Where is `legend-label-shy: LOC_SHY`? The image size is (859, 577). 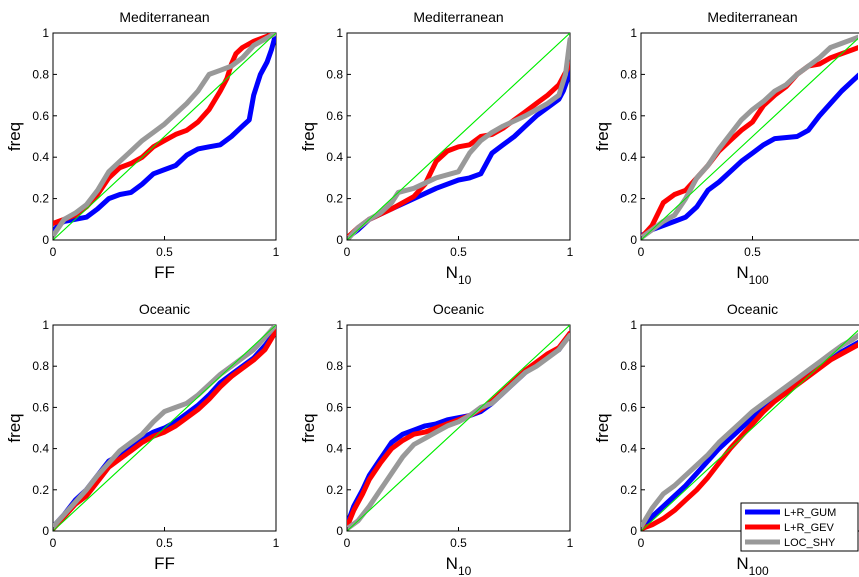
legend-label-shy: LOC_SHY is located at coordinates (810, 543).